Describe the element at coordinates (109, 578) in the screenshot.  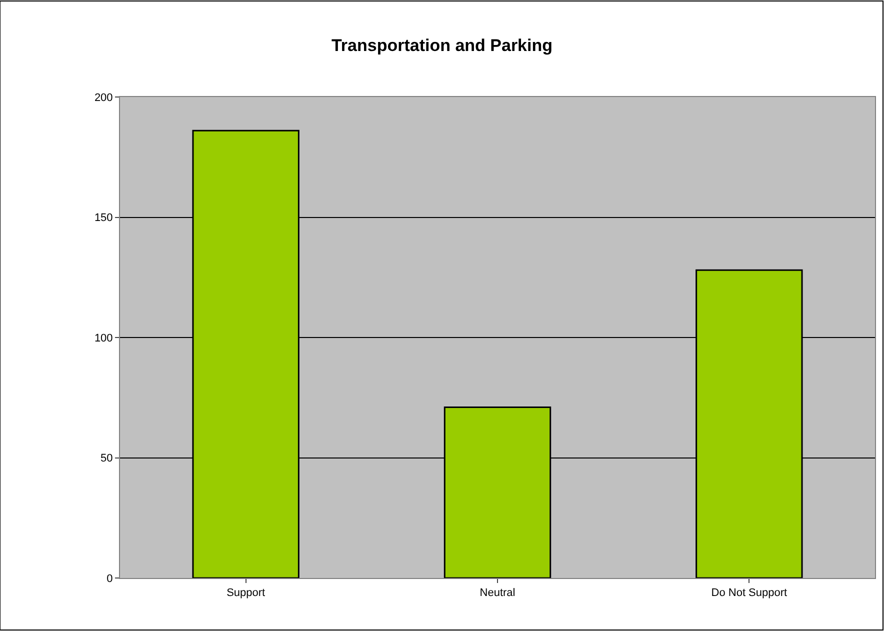
I see `y-tick-label: 0` at that location.